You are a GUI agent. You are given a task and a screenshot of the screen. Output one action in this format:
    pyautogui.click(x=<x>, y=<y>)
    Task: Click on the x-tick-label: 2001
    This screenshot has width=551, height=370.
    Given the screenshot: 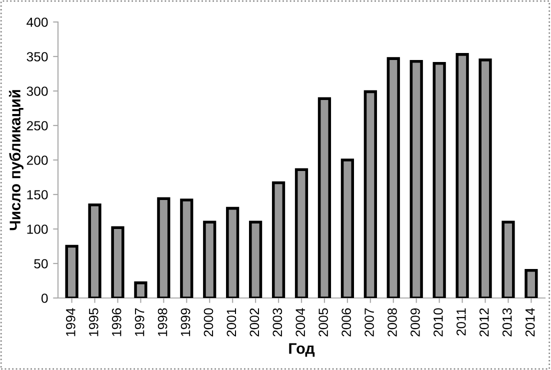 What is the action you would take?
    pyautogui.click(x=231, y=322)
    